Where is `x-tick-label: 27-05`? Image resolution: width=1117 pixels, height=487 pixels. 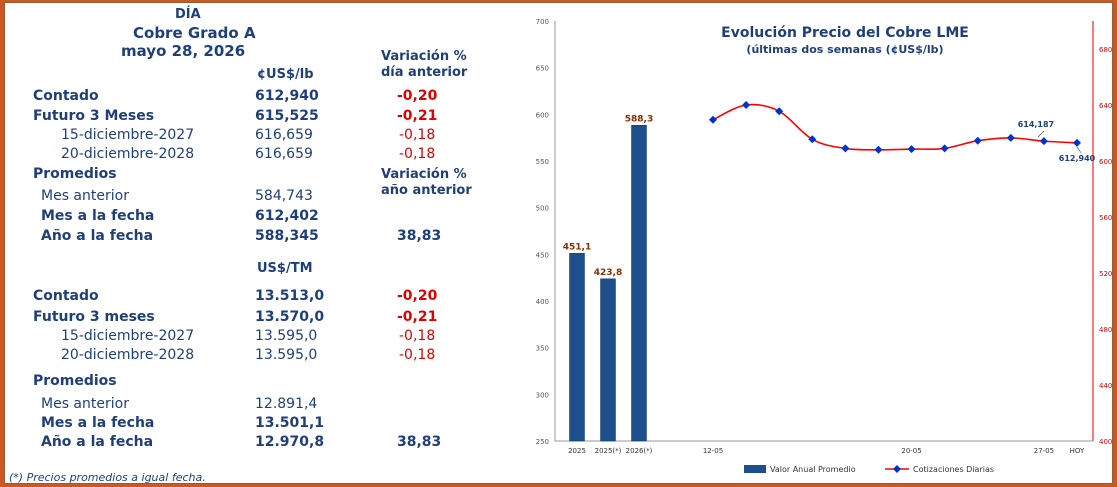
x-tick-label: 27-05 is located at coordinates (1044, 451).